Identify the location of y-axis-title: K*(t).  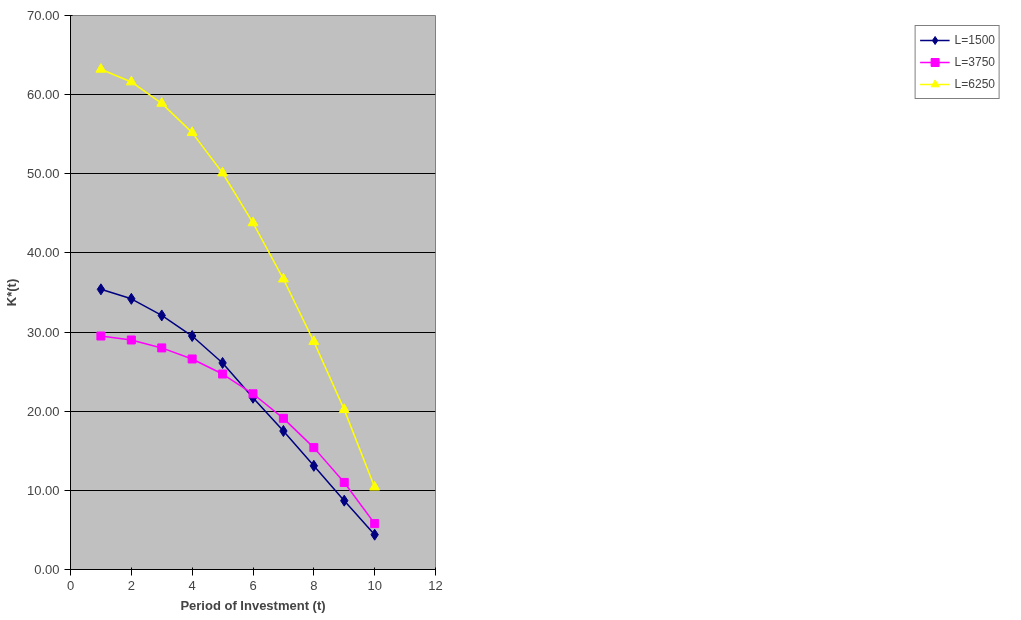
(11, 292).